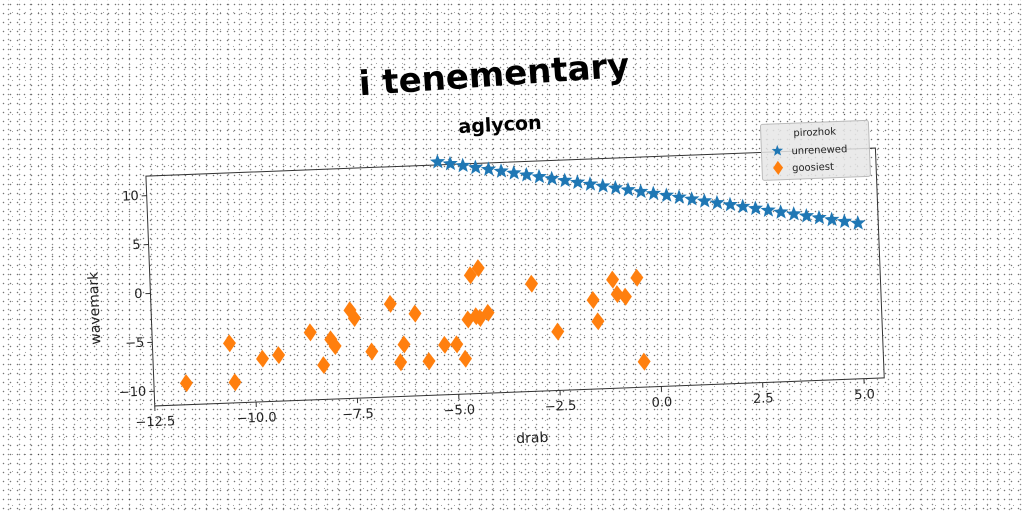  I want to click on y-tick-label: −10, so click(133, 393).